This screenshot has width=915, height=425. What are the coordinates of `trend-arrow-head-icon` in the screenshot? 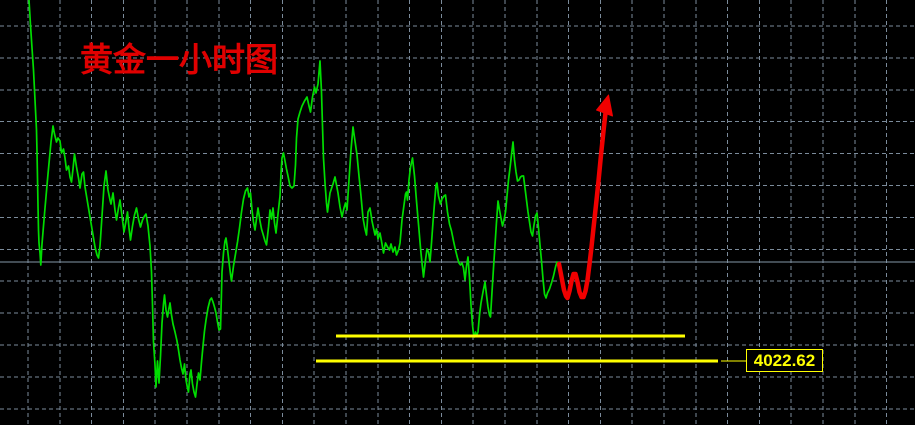 It's located at (604, 105).